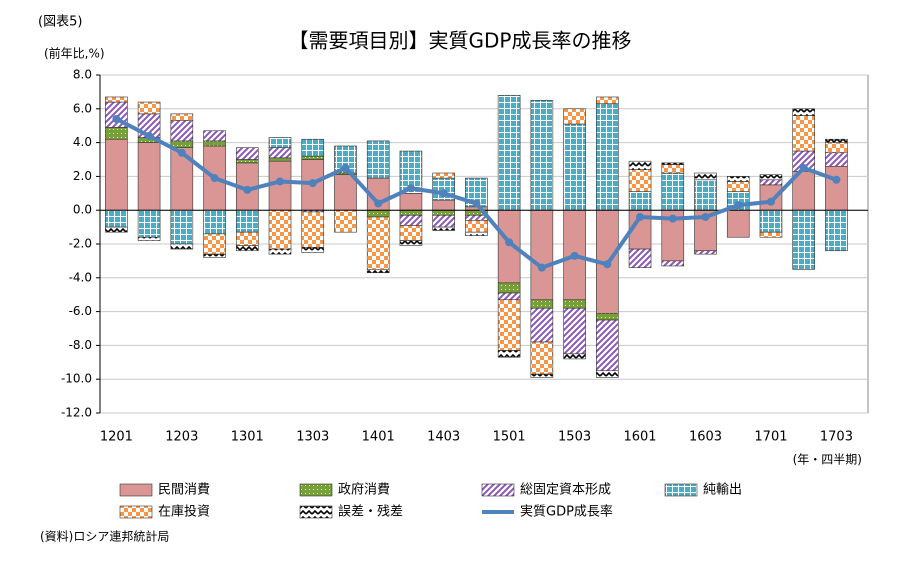 This screenshot has width=901, height=578. What do you see at coordinates (80, 345) in the screenshot?
I see `y-tick-label: -8.0` at bounding box center [80, 345].